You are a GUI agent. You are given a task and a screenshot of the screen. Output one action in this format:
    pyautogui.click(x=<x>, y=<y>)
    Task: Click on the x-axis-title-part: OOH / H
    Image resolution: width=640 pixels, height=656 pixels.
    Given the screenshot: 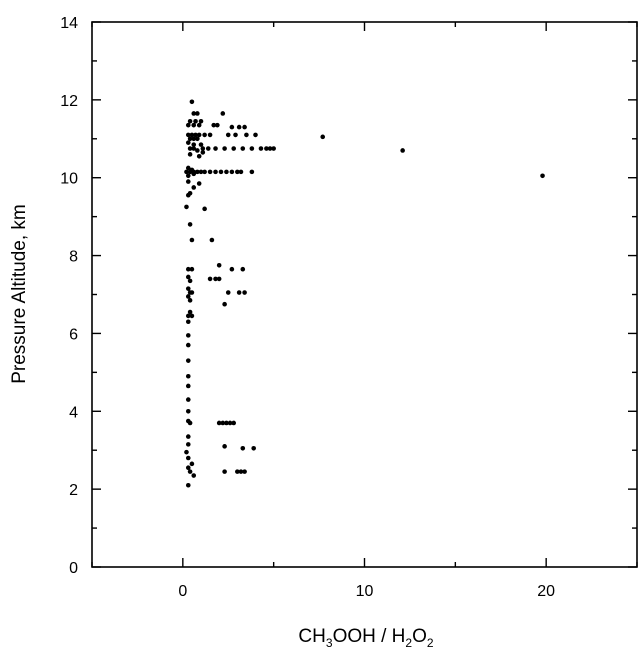 What is the action you would take?
    pyautogui.click(x=369, y=636)
    